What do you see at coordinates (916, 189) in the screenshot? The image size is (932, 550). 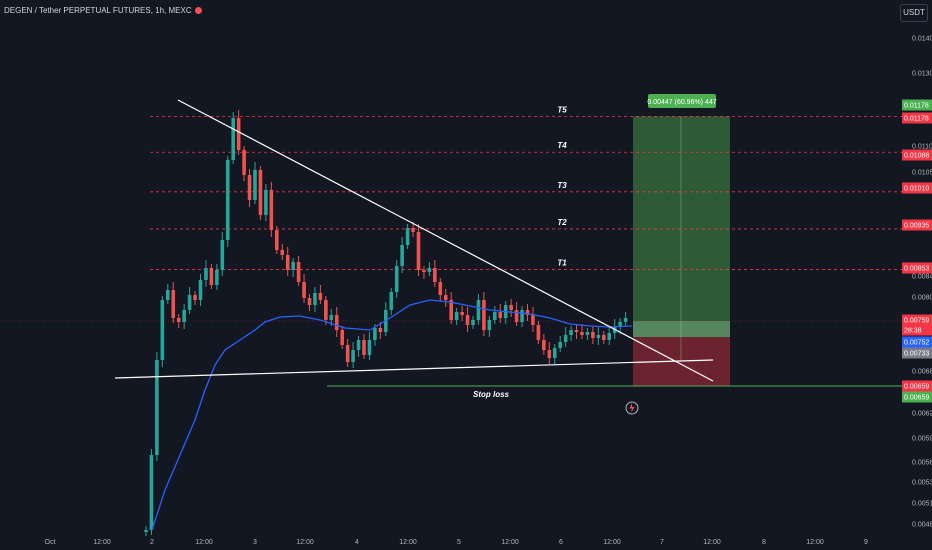 I see `price-tag-label: 0.01010` at bounding box center [916, 189].